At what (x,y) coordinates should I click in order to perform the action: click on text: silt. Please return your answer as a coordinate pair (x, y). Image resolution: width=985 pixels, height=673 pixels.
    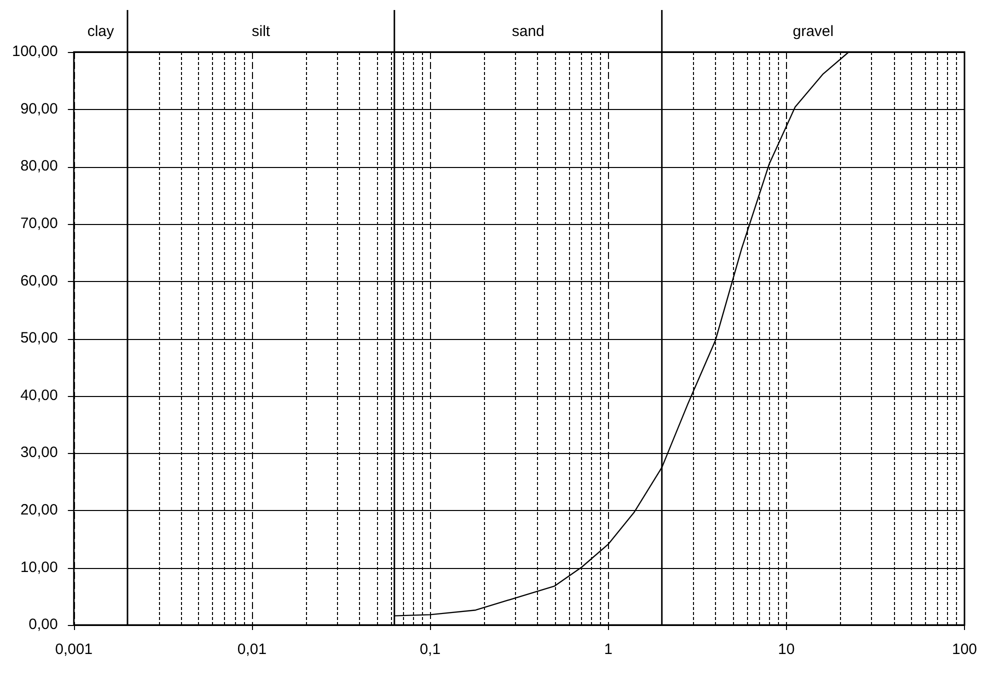
    Looking at the image, I should click on (261, 31).